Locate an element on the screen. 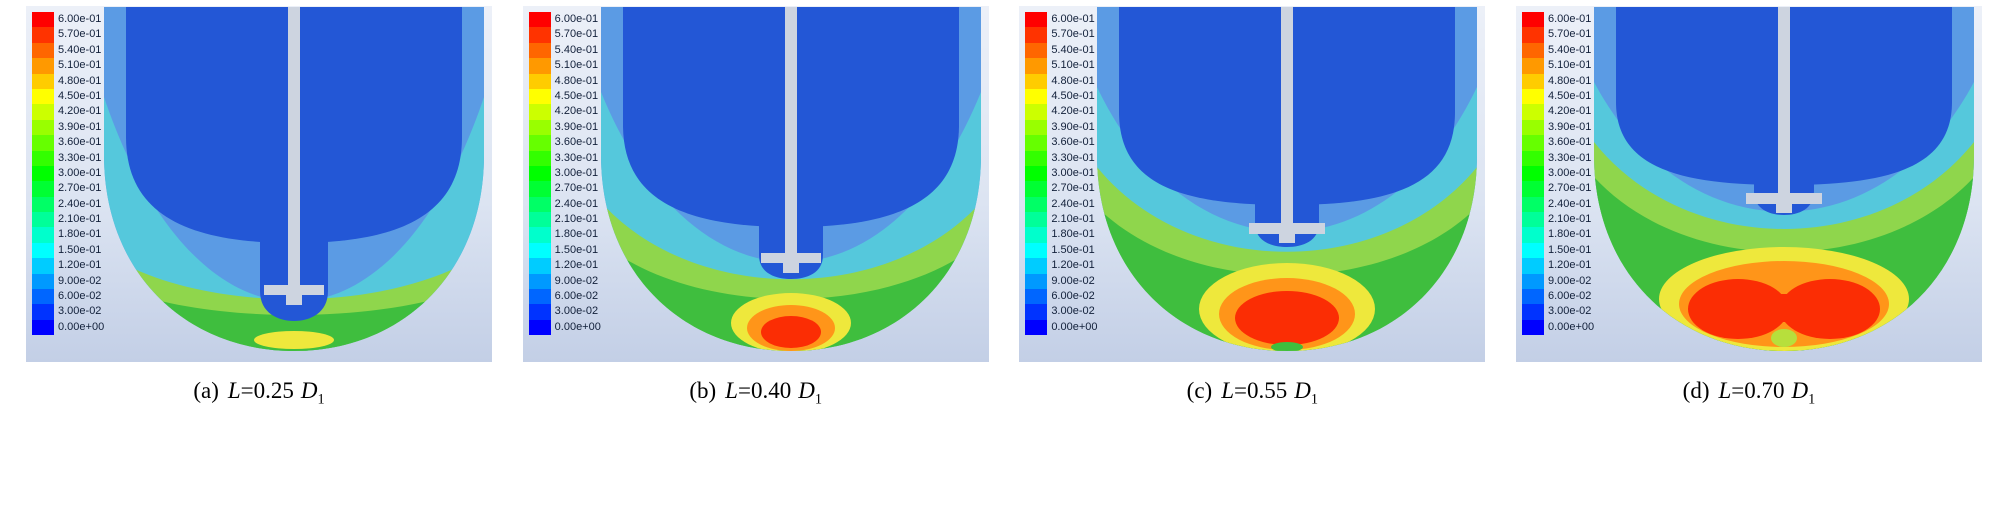 The image size is (2008, 514). caption-index: (d) is located at coordinates (1696, 390).